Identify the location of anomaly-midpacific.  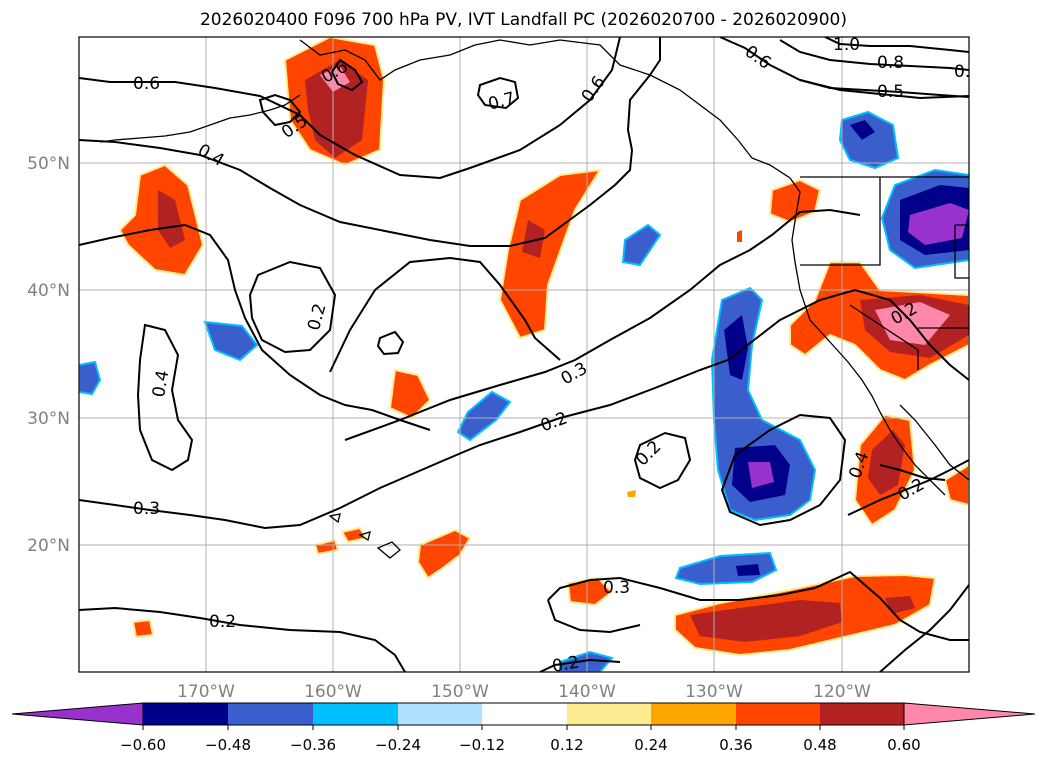
(550, 254).